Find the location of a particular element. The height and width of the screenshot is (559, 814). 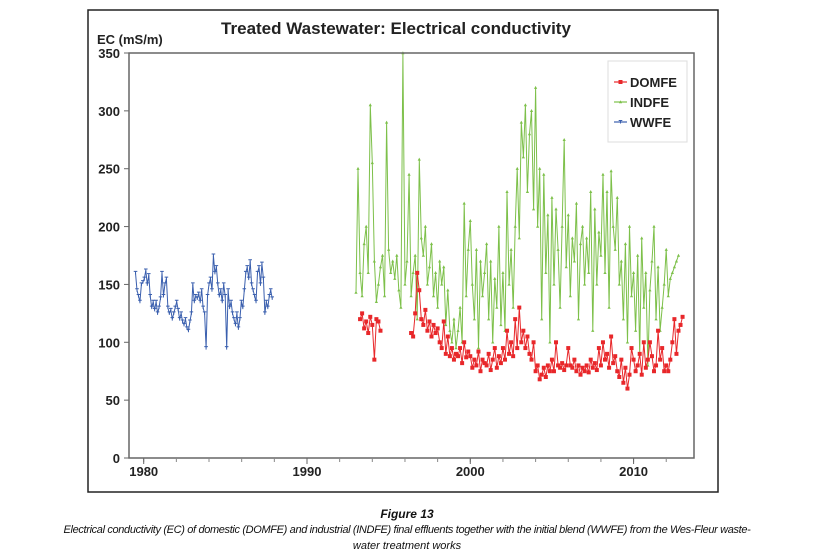

x-tick-label: 2010 is located at coordinates (633, 471).